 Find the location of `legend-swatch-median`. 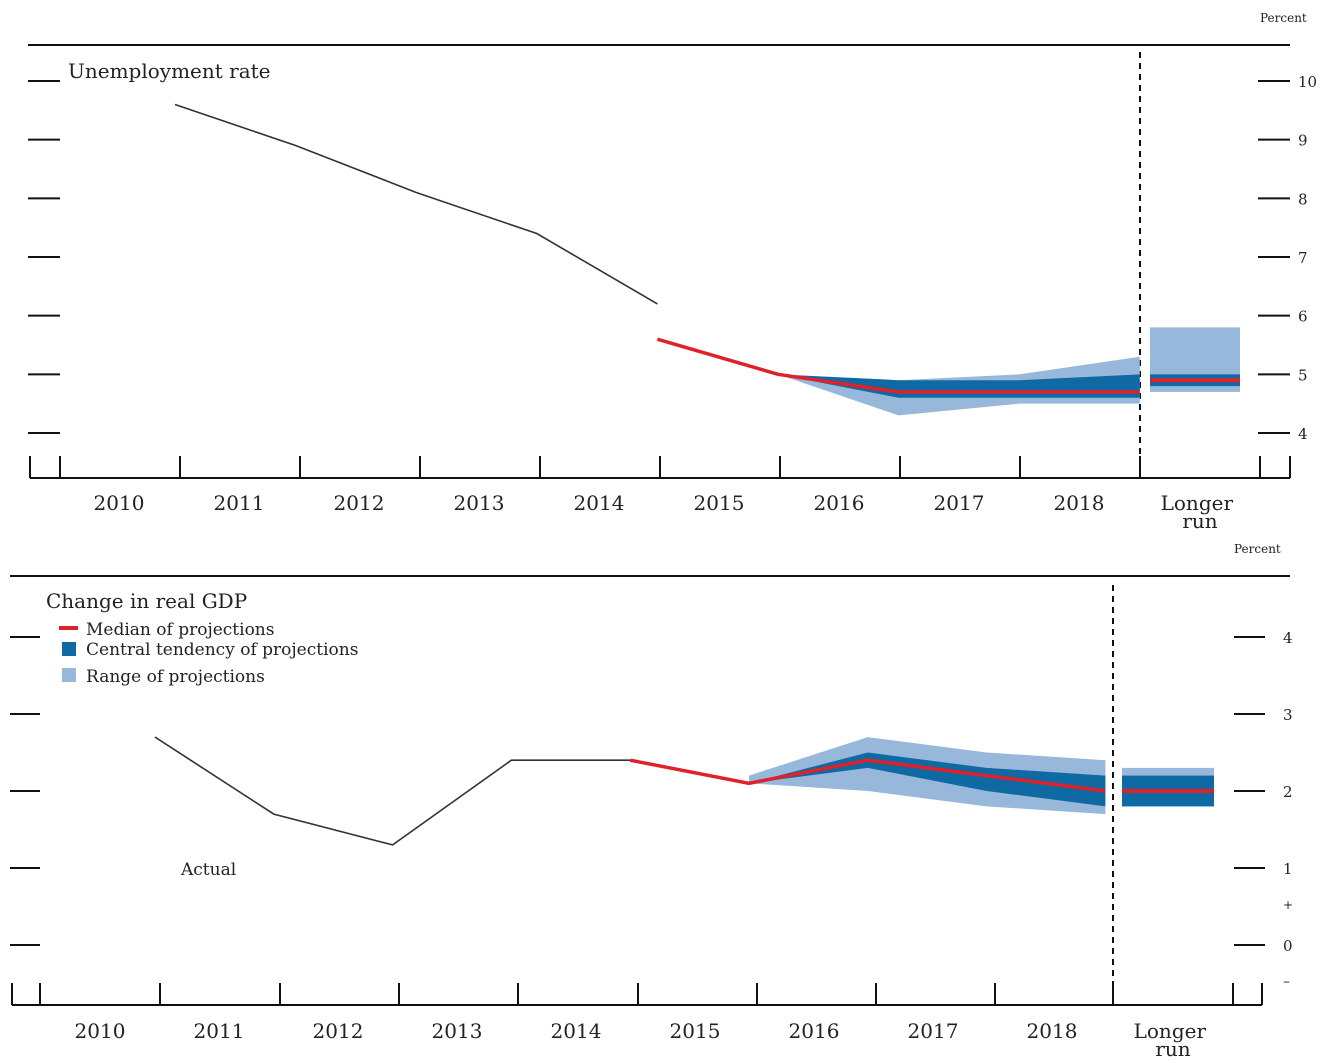

legend-swatch-median is located at coordinates (68, 628).